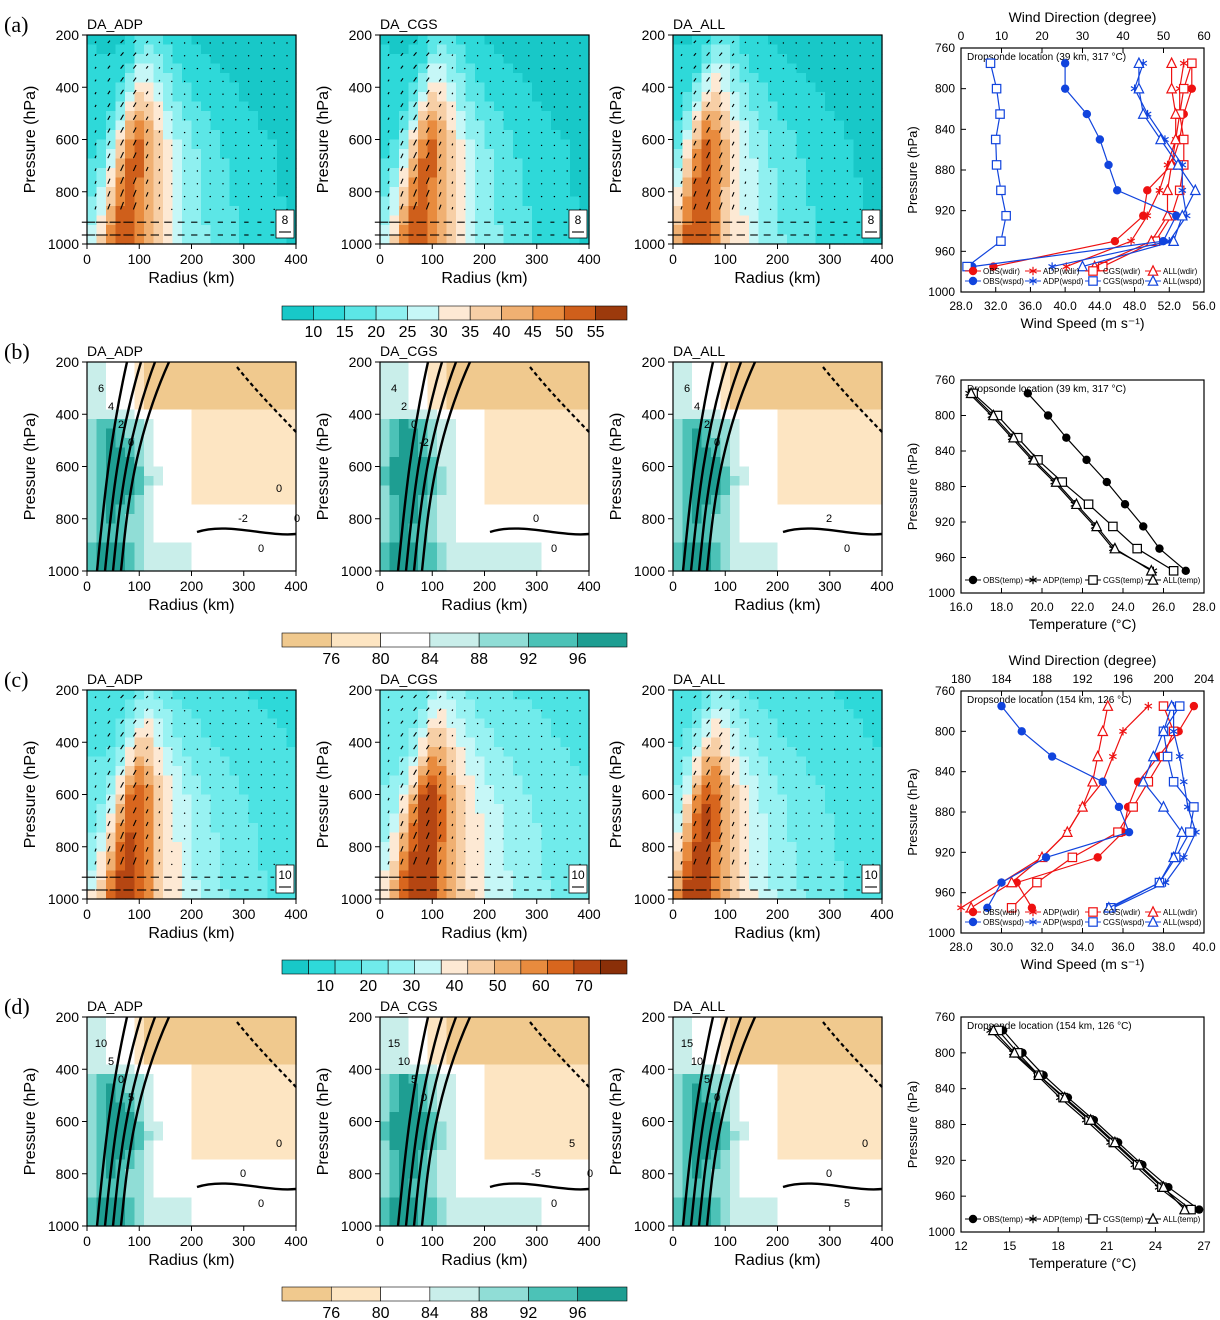  I want to click on y-tick-label: 400, so click(654, 414).